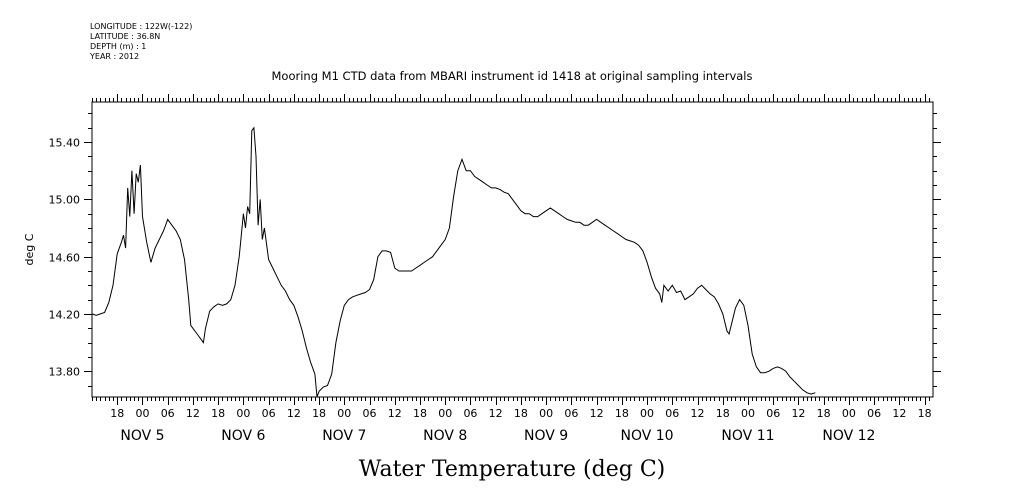  Describe the element at coordinates (647, 436) in the screenshot. I see `x-day-label: NOV 10` at that location.